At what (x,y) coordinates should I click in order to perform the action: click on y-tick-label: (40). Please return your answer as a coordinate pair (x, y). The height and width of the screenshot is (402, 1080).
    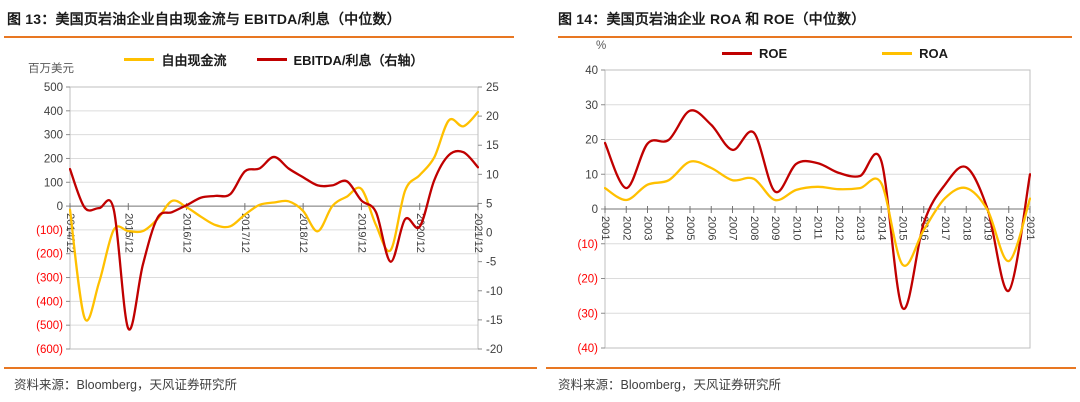
    Looking at the image, I should click on (588, 349).